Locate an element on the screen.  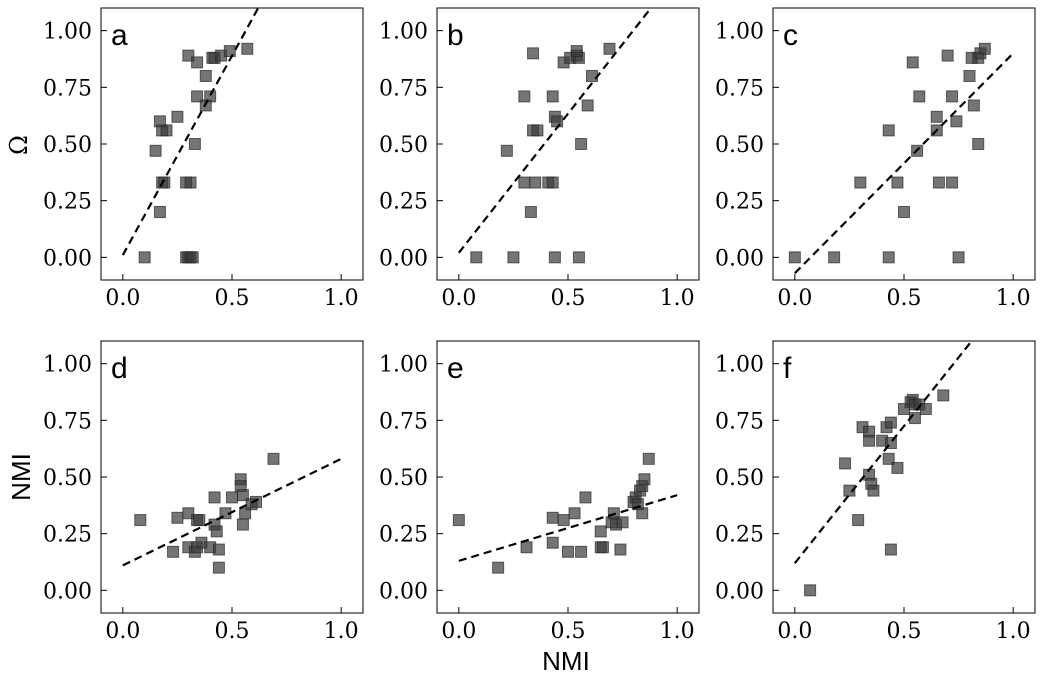
panel-e: 0.0 0.5 1.0 0.00 0.25 0.50 0.75 1.00 e is located at coordinates (539, 492).